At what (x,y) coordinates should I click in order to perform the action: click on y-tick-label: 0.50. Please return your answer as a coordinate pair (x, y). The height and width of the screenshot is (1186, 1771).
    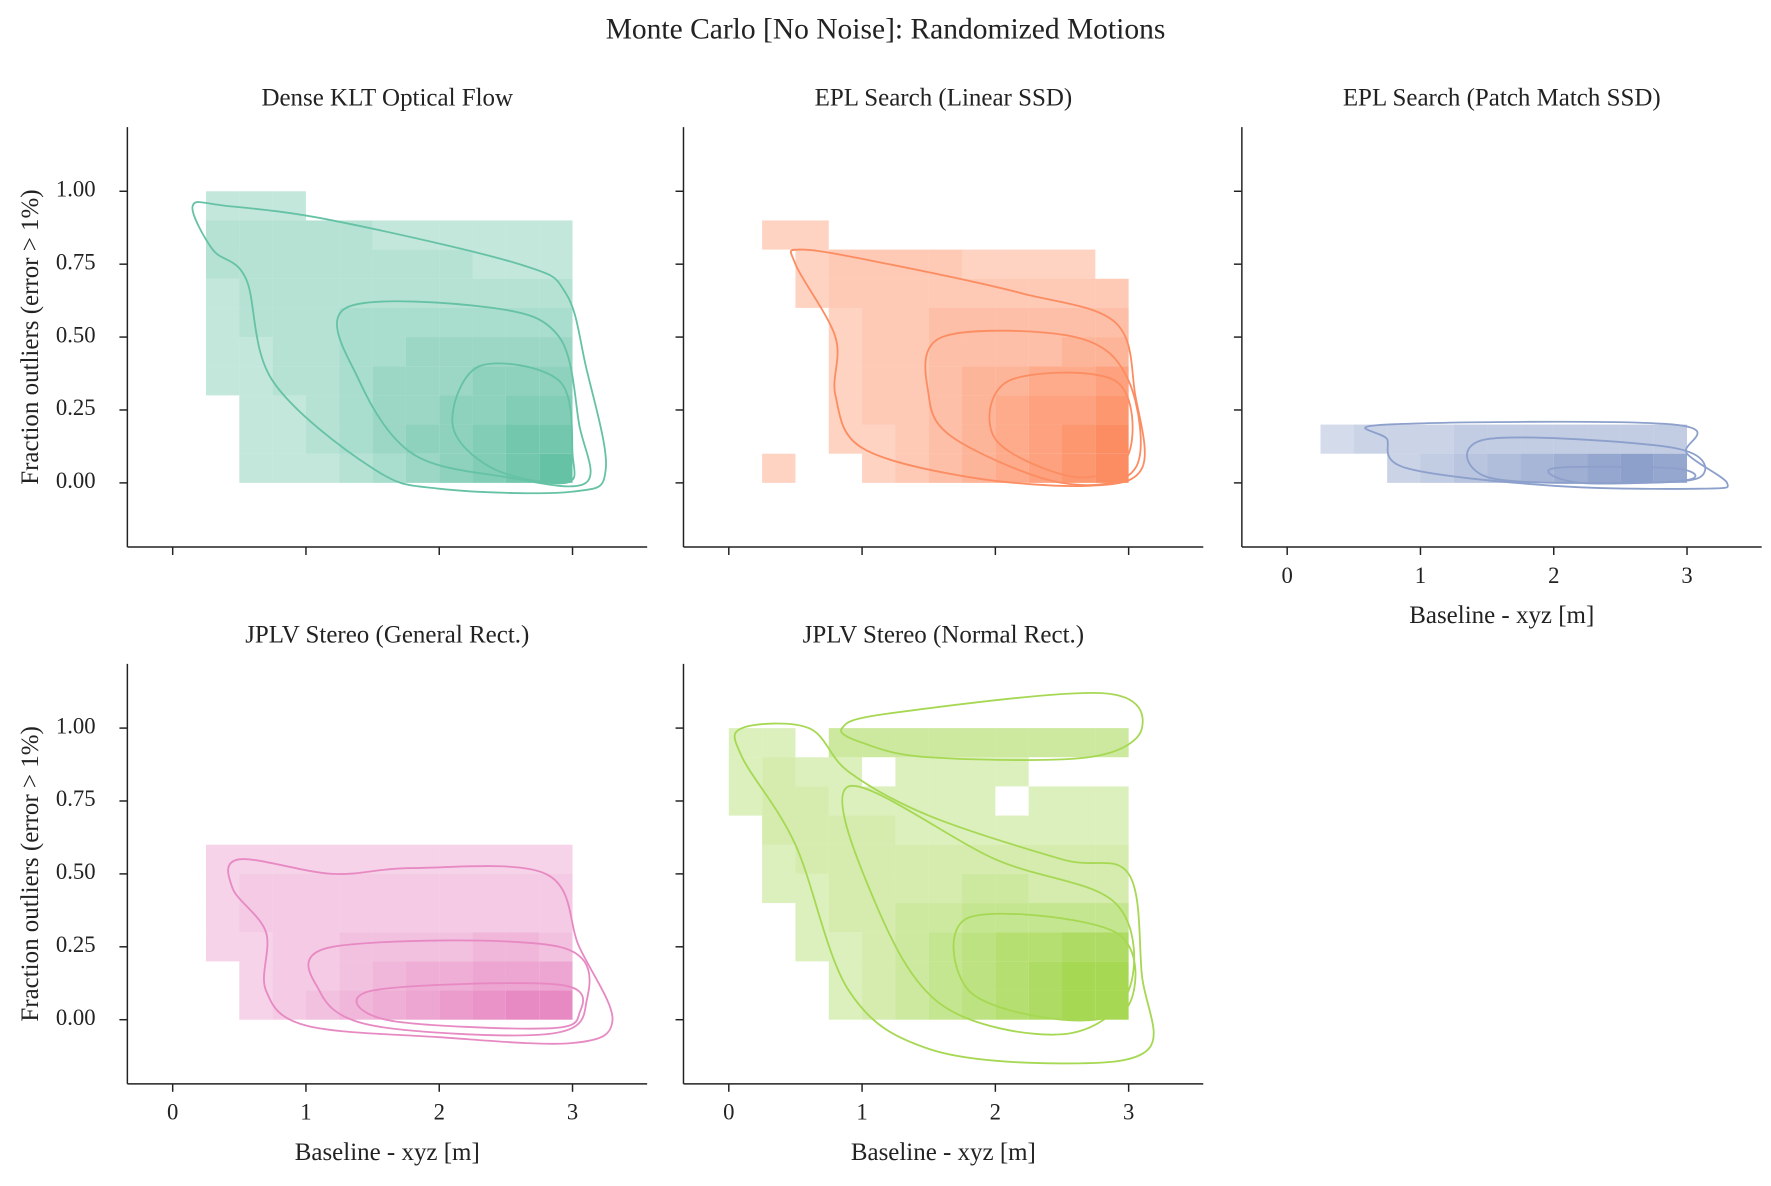
    Looking at the image, I should click on (76, 334).